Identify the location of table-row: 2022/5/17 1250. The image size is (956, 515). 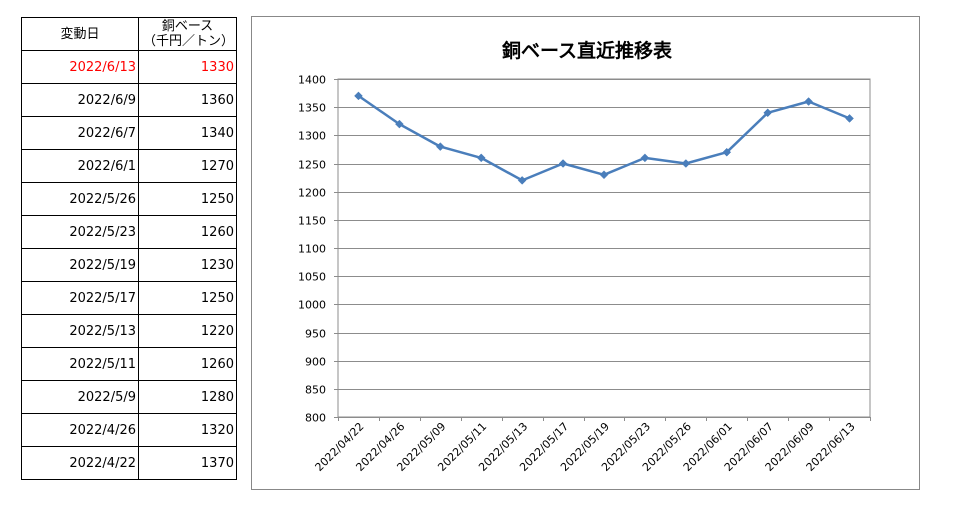
(129, 298).